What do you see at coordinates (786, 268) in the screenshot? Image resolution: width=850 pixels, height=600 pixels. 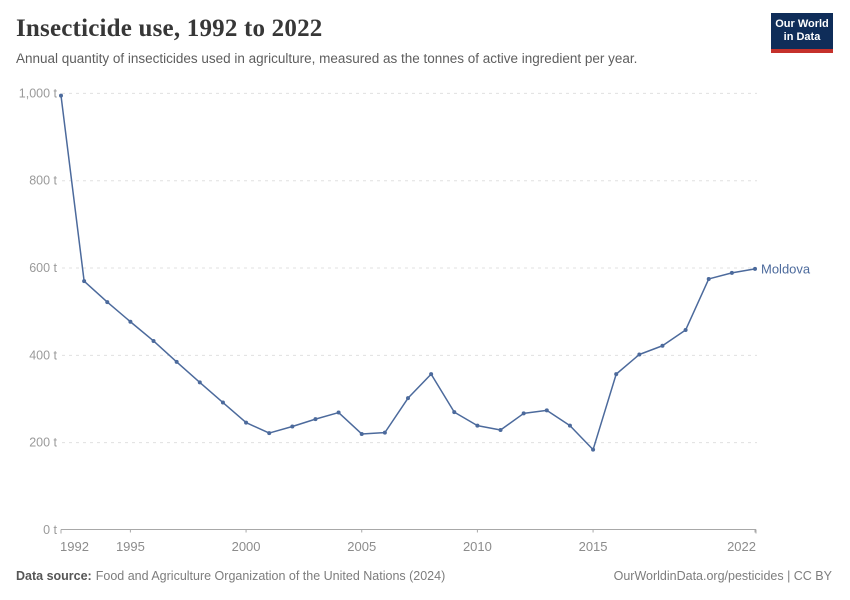 I see `series-label: Moldova` at bounding box center [786, 268].